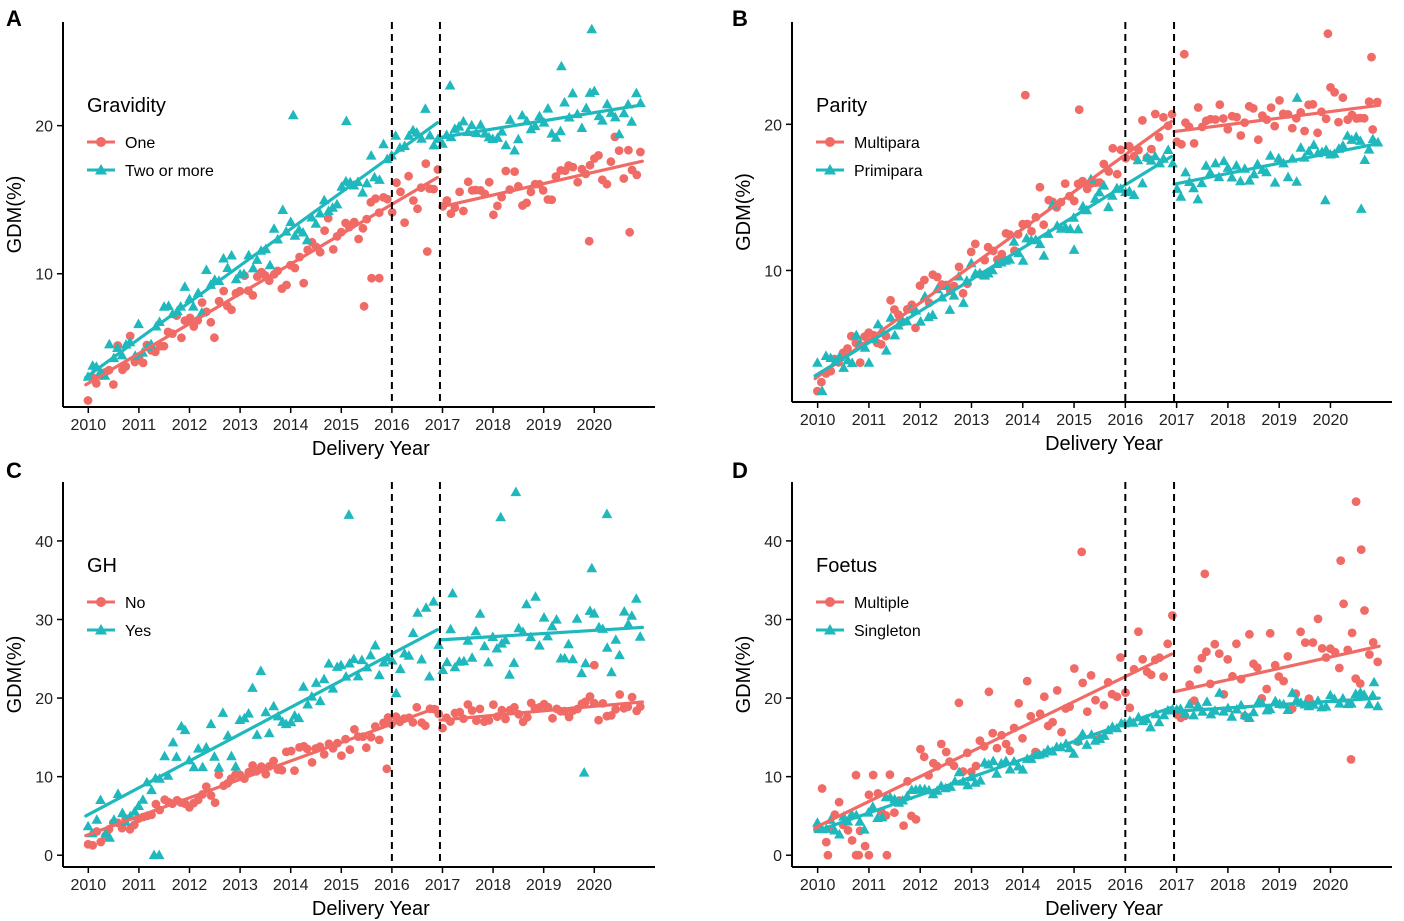 The height and width of the screenshot is (921, 1404). Describe the element at coordinates (126, 106) in the screenshot. I see `legend-title: Gravidity` at that location.